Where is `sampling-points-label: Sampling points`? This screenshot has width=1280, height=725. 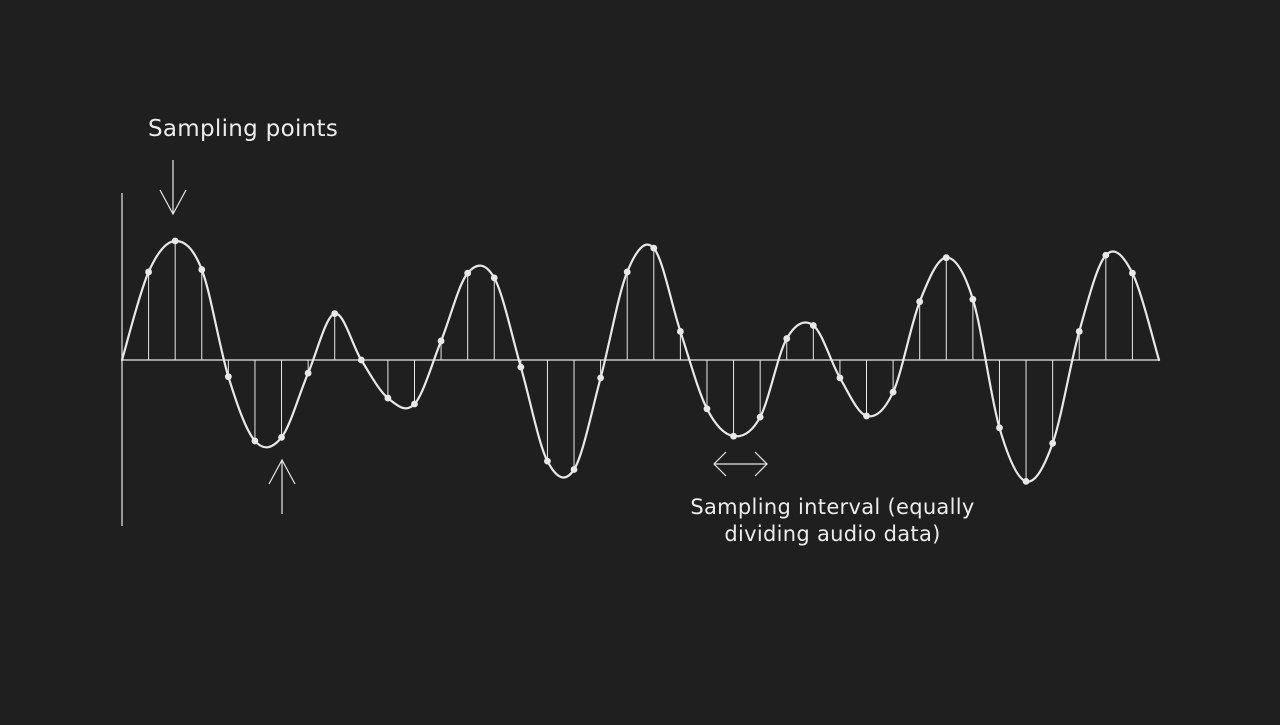 sampling-points-label: Sampling points is located at coordinates (243, 129).